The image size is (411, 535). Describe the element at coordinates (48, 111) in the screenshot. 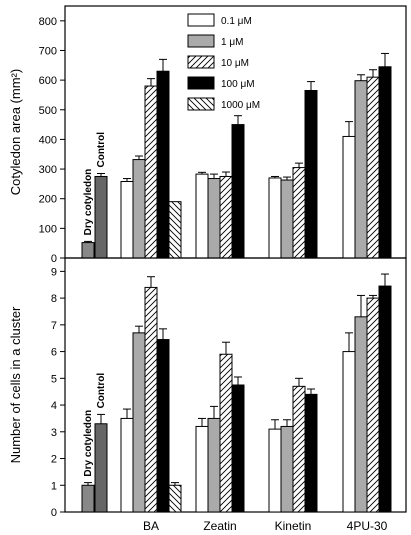

I see `y-tick-label: 500` at that location.